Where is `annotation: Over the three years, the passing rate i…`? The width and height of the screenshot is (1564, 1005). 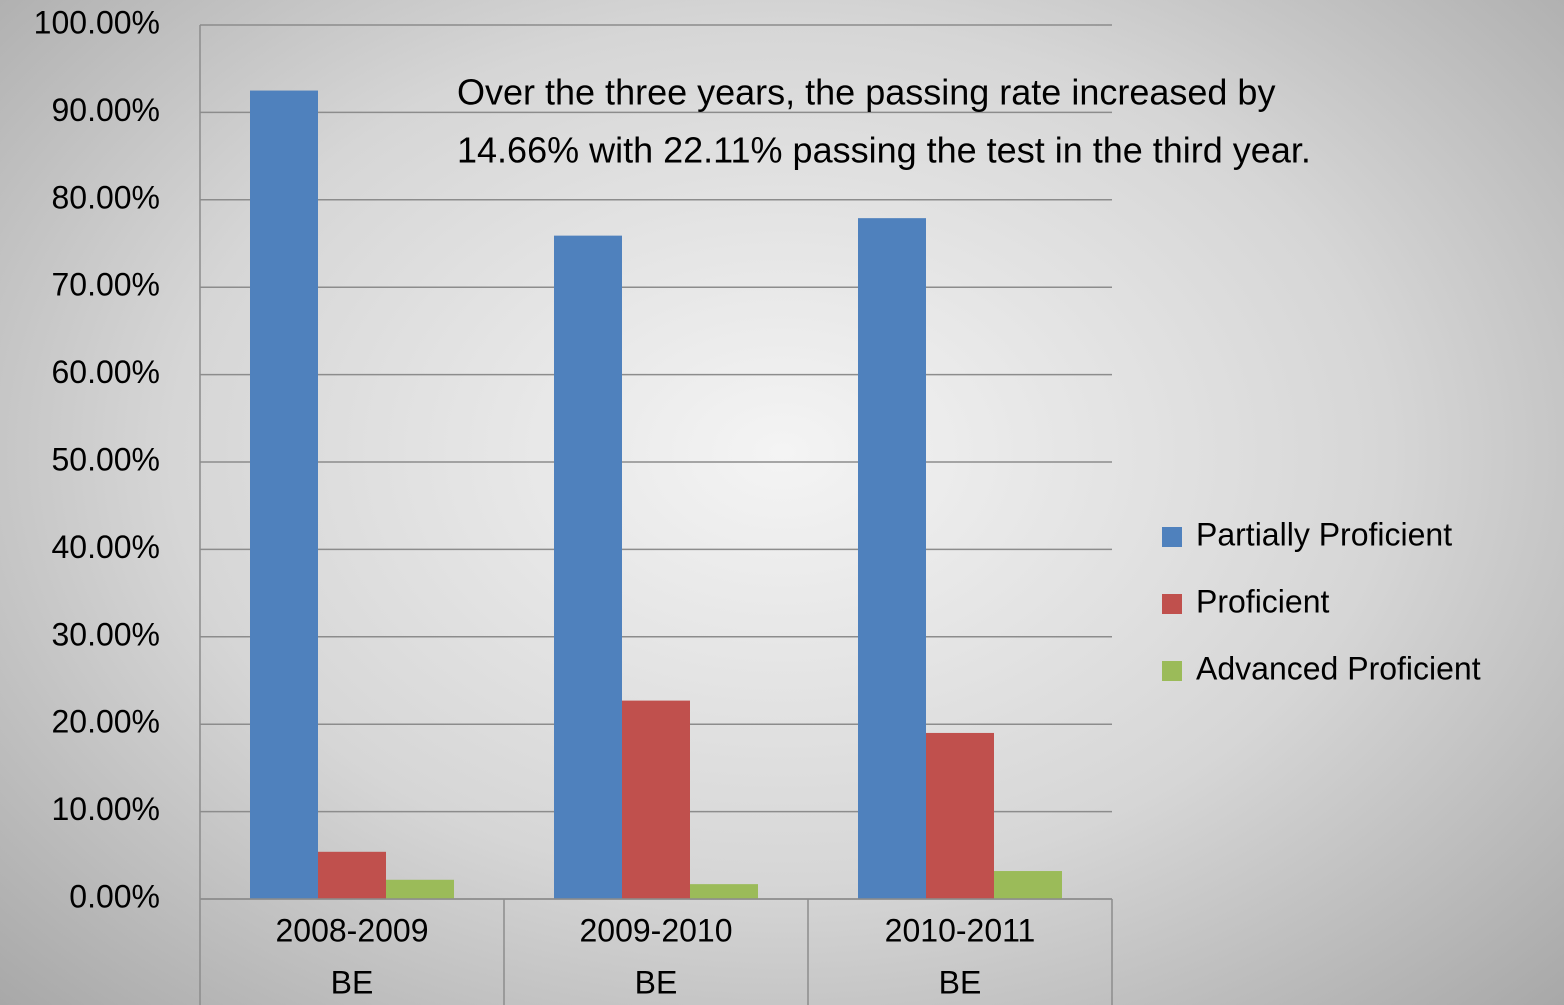
annotation: Over the three years, the passing rate i… is located at coordinates (866, 92).